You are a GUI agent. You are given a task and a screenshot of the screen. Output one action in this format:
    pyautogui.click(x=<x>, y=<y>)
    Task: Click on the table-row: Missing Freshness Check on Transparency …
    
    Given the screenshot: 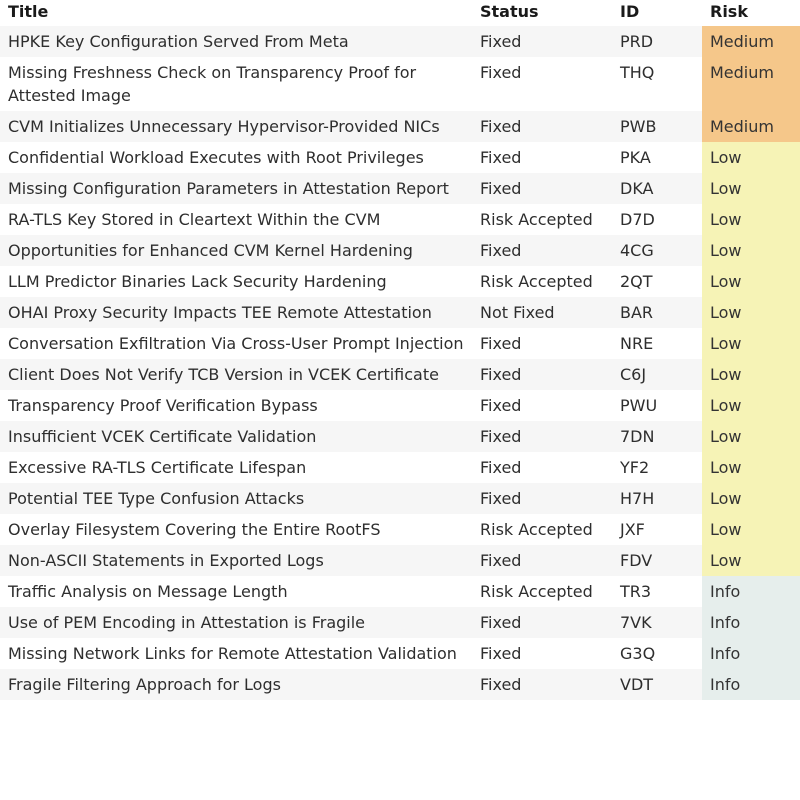 What is the action you would take?
    pyautogui.click(x=400, y=84)
    